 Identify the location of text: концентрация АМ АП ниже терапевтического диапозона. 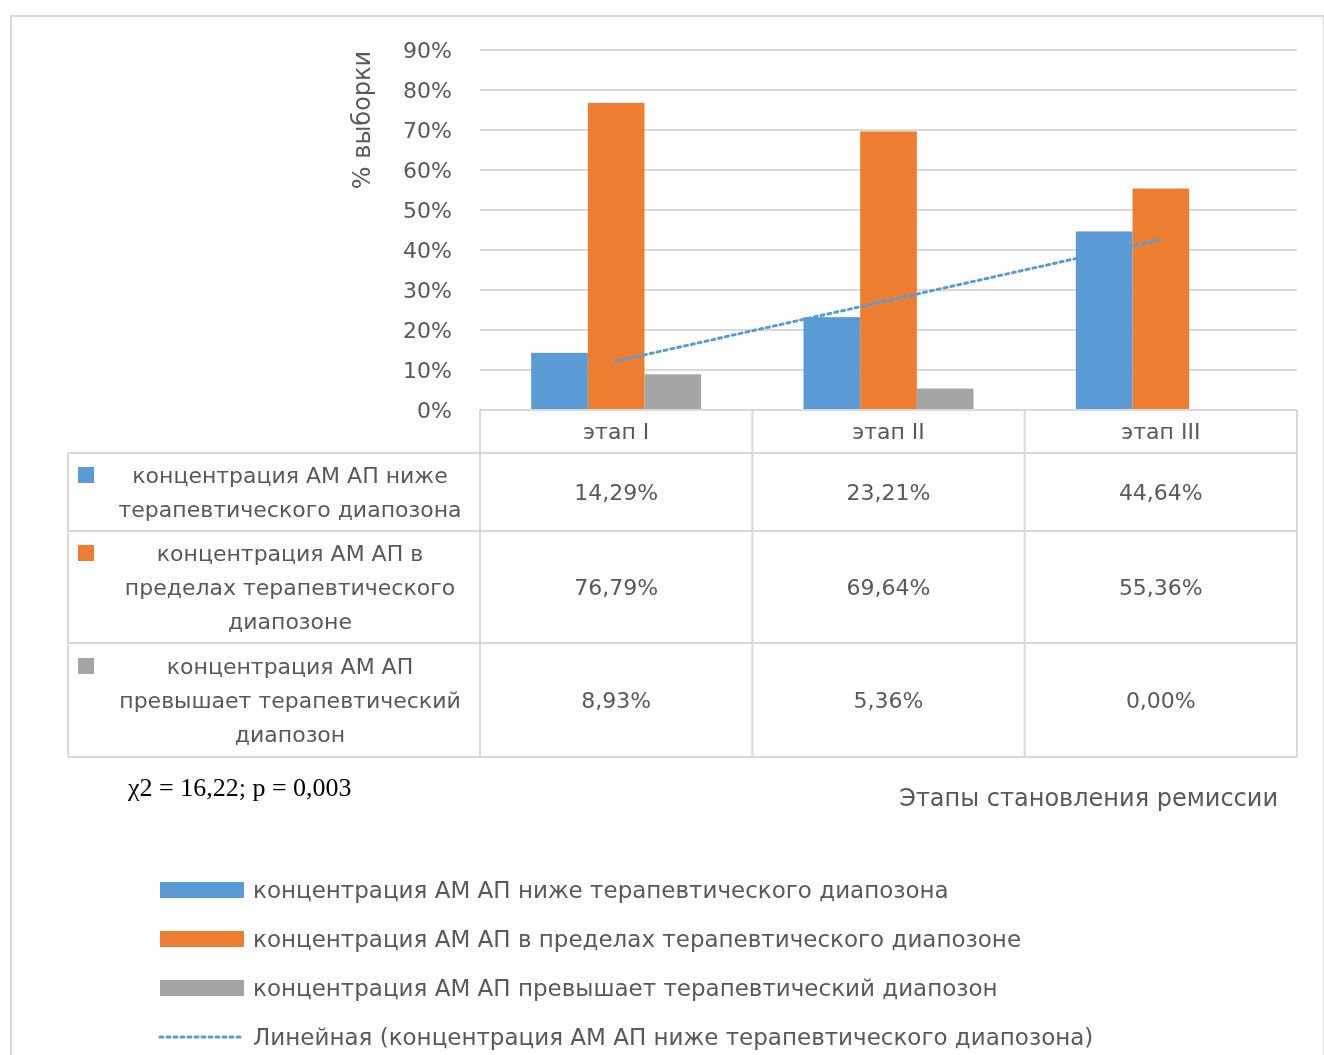
(601, 890).